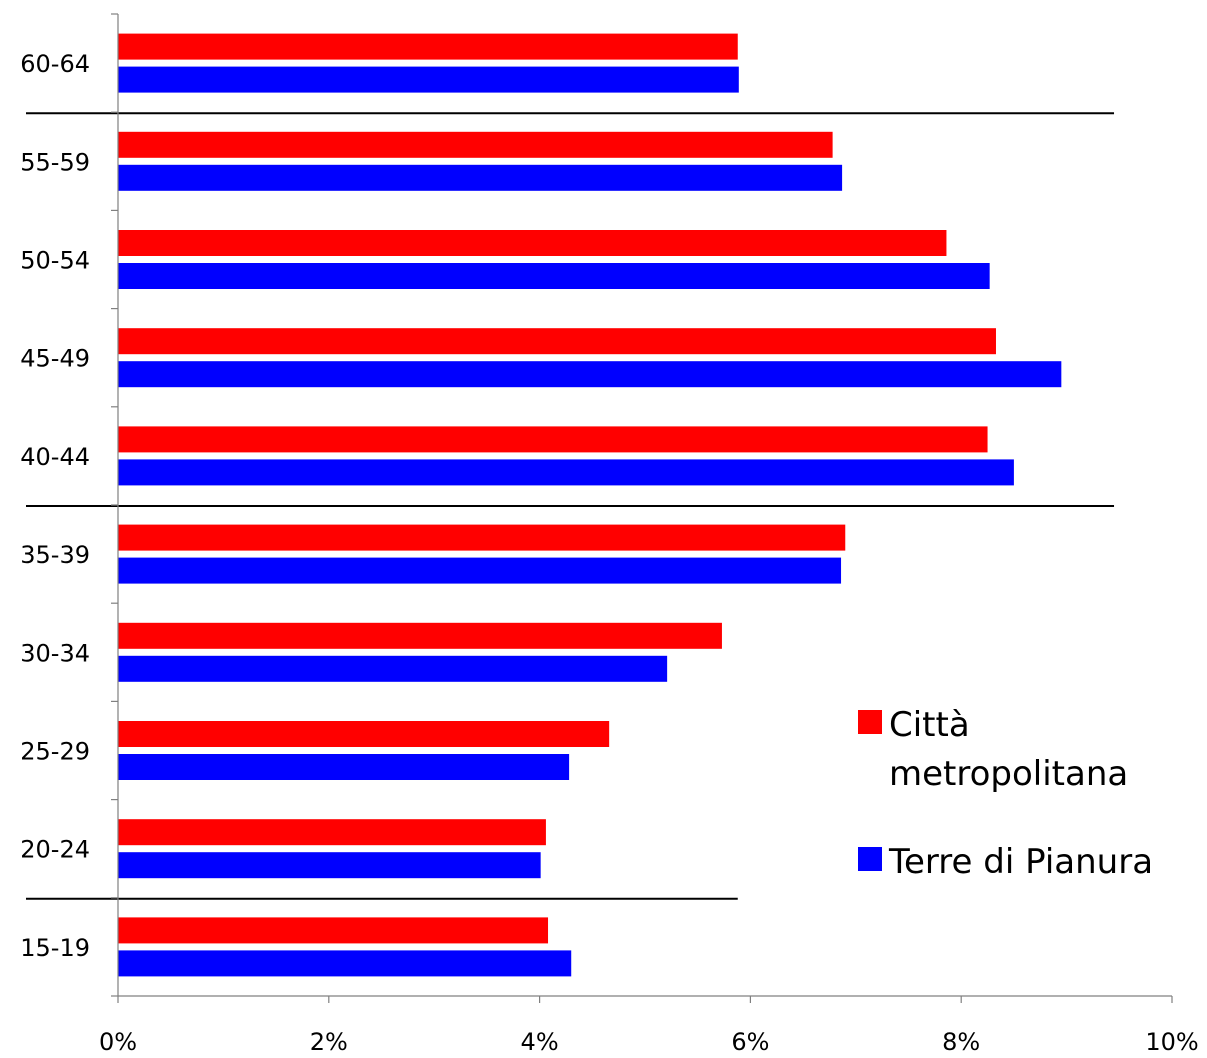  Describe the element at coordinates (329, 1042) in the screenshot. I see `x-tick-label: 2%` at that location.